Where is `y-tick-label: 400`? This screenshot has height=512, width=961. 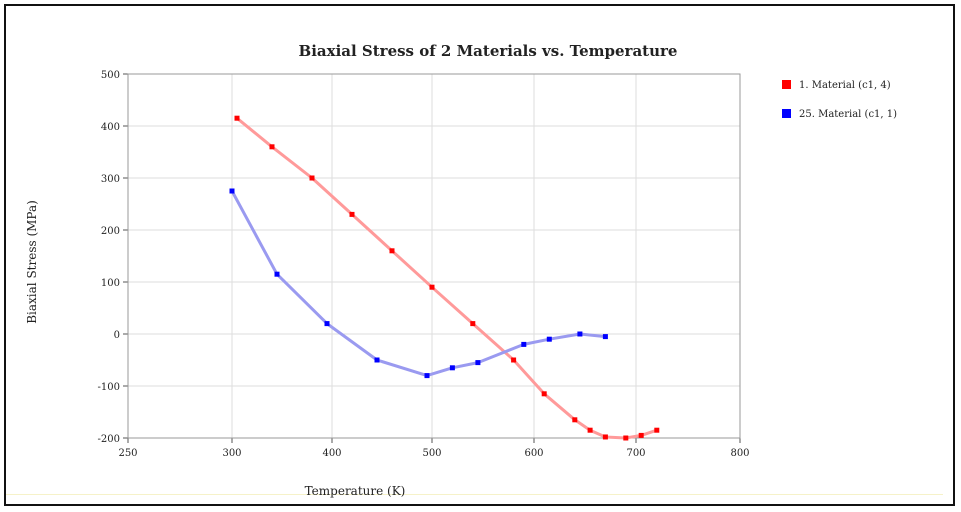 y-tick-label: 400 is located at coordinates (110, 127).